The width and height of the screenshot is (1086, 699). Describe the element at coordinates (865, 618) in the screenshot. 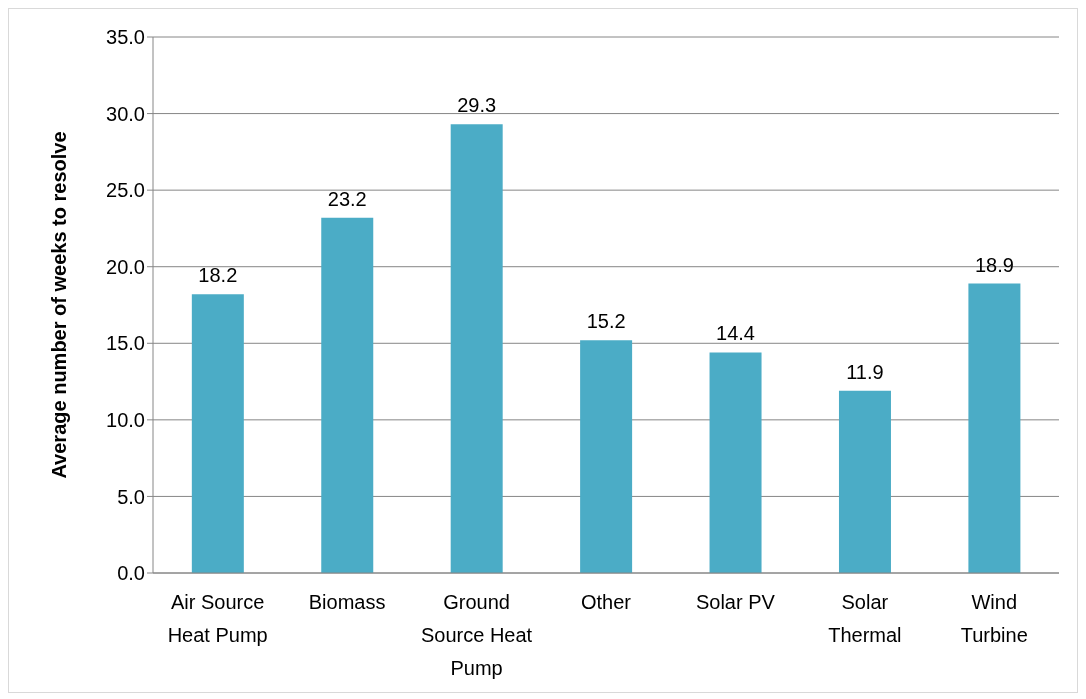

I see `x-tick-label: Solar Thermal` at that location.